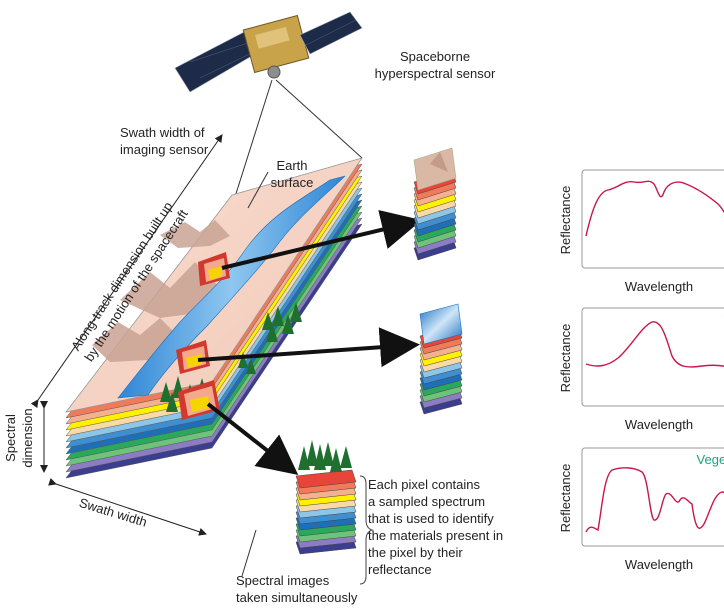 The width and height of the screenshot is (724, 610). What do you see at coordinates (415, 552) in the screenshot?
I see `pixel-desc-line: the pixel by their` at bounding box center [415, 552].